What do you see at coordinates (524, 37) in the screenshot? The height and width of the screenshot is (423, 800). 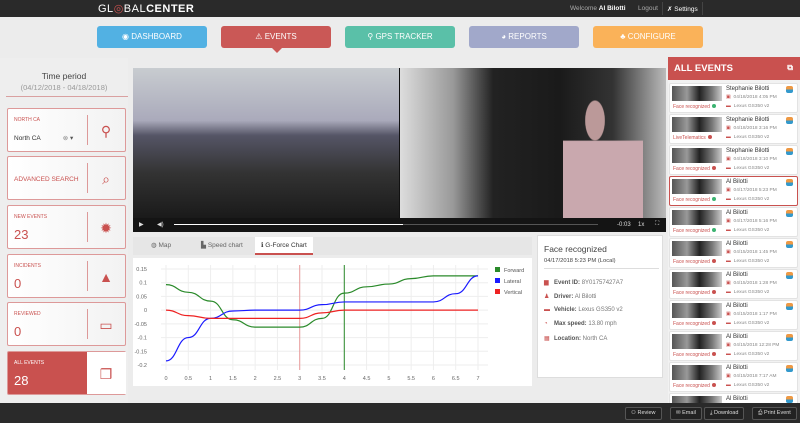 I see `nav-reports: ◕ REPORTS` at bounding box center [524, 37].